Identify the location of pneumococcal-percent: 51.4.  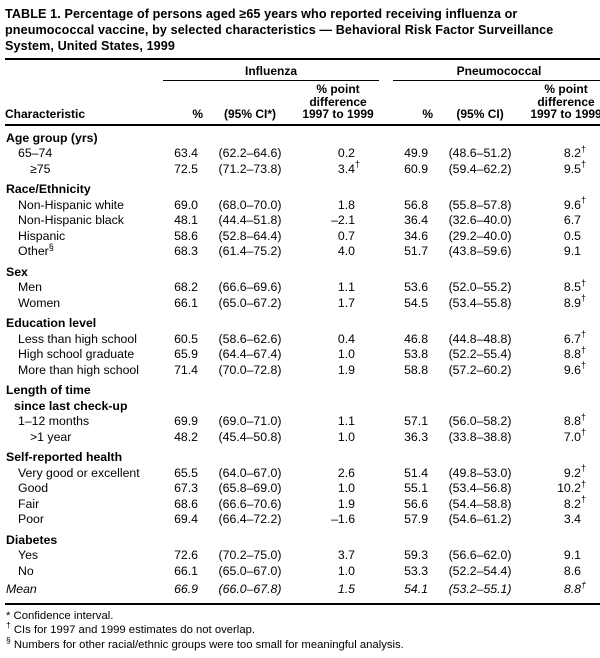
(413, 474).